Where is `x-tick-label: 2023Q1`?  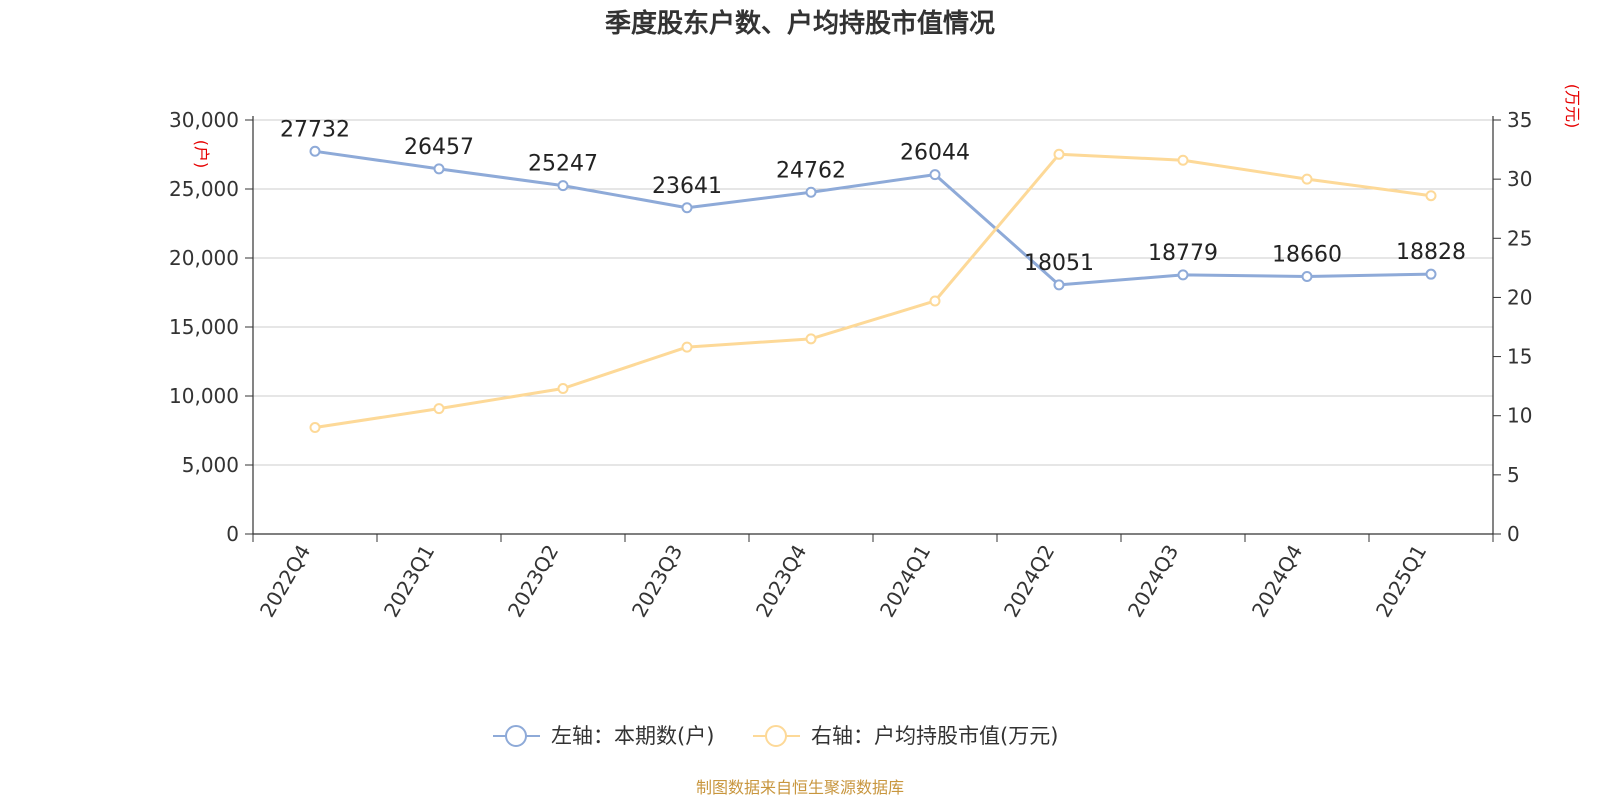 x-tick-label: 2023Q1 is located at coordinates (409, 581).